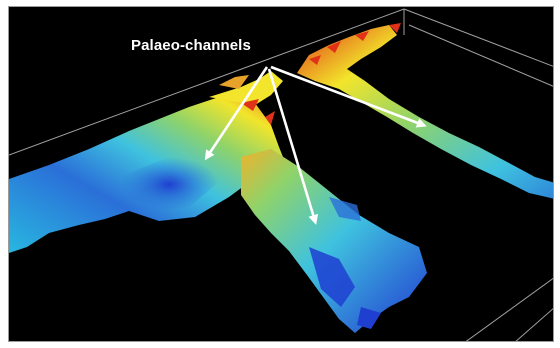 The width and height of the screenshot is (560, 348). I want to click on arrow-branch-channel, so click(293, 146).